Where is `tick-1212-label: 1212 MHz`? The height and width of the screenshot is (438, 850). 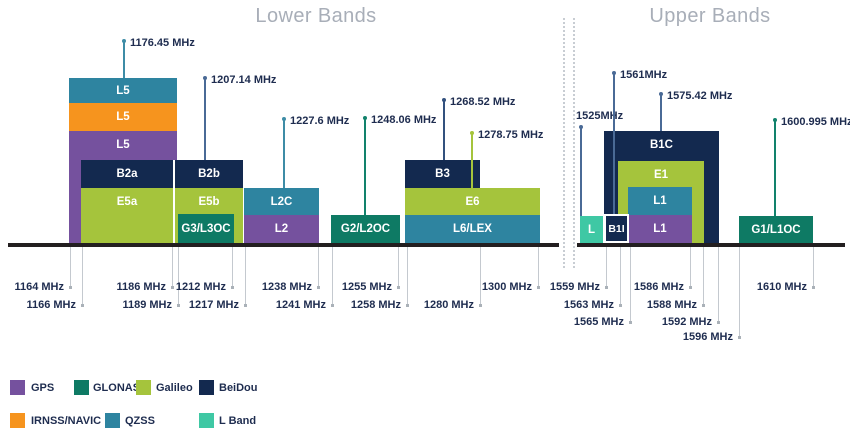 tick-1212-label: 1212 MHz is located at coordinates (200, 287).